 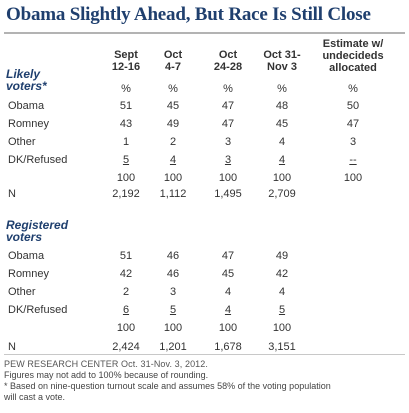 I want to click on column-header: Oct 4-7, so click(x=173, y=61).